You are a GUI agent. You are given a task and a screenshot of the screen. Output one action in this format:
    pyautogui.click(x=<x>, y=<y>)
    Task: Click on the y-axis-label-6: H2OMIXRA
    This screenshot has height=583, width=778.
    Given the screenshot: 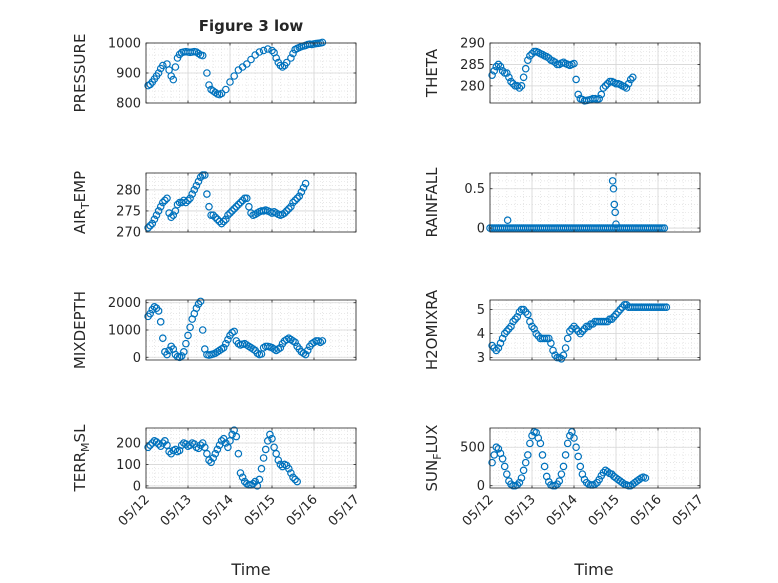 What is the action you would take?
    pyautogui.click(x=432, y=329)
    